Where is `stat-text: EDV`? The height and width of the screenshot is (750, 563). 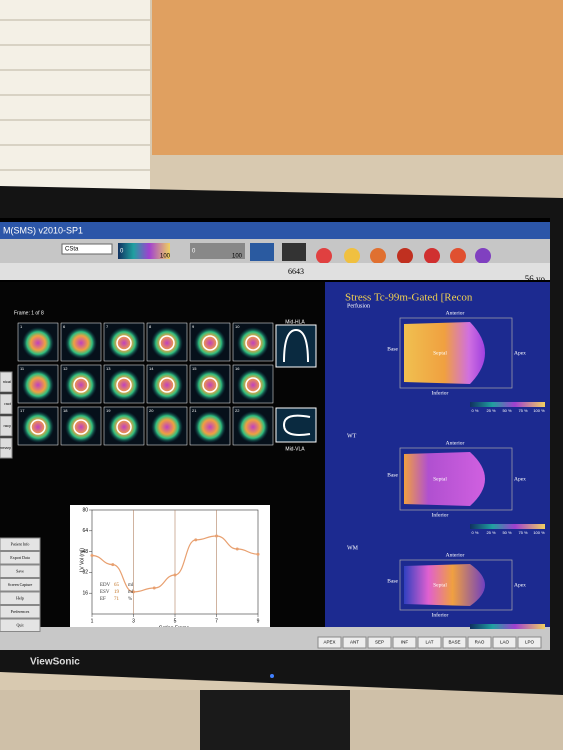
stat-text: EDV is located at coordinates (105, 585).